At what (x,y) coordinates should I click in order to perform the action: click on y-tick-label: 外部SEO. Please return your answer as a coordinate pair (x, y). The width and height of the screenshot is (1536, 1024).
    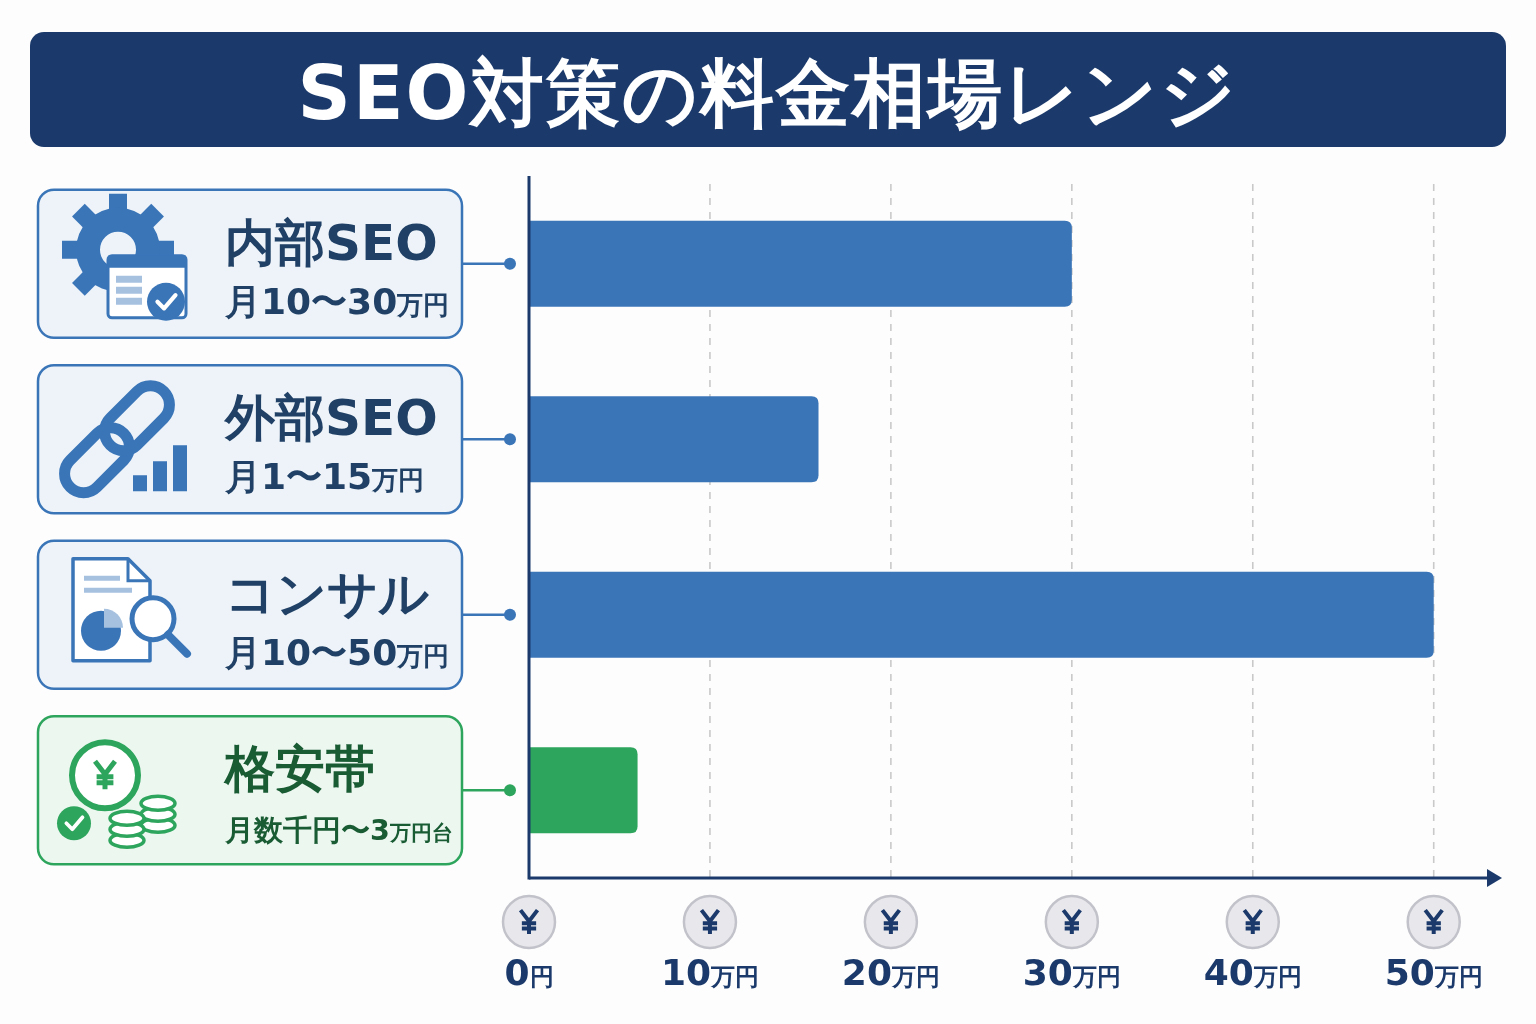
    Looking at the image, I should click on (330, 418).